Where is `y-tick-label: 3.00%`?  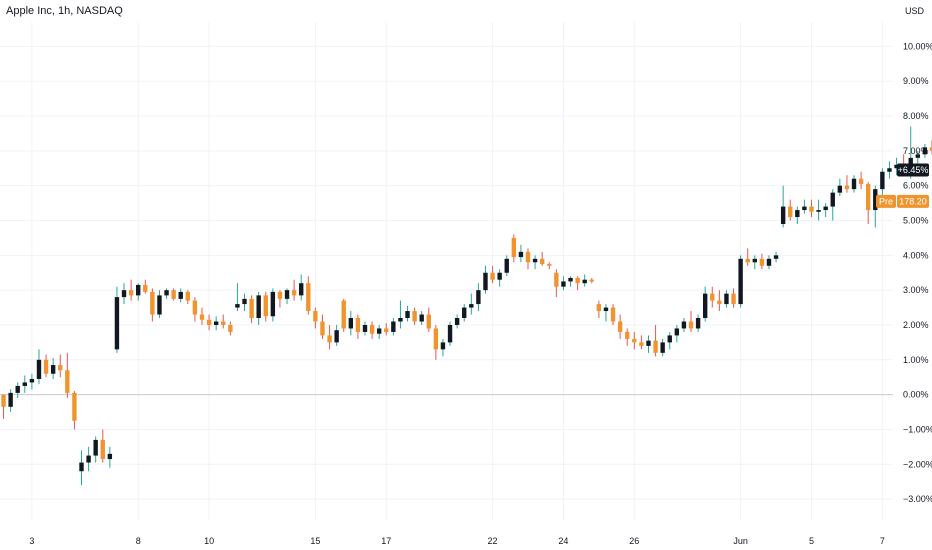
y-tick-label: 3.00% is located at coordinates (916, 290).